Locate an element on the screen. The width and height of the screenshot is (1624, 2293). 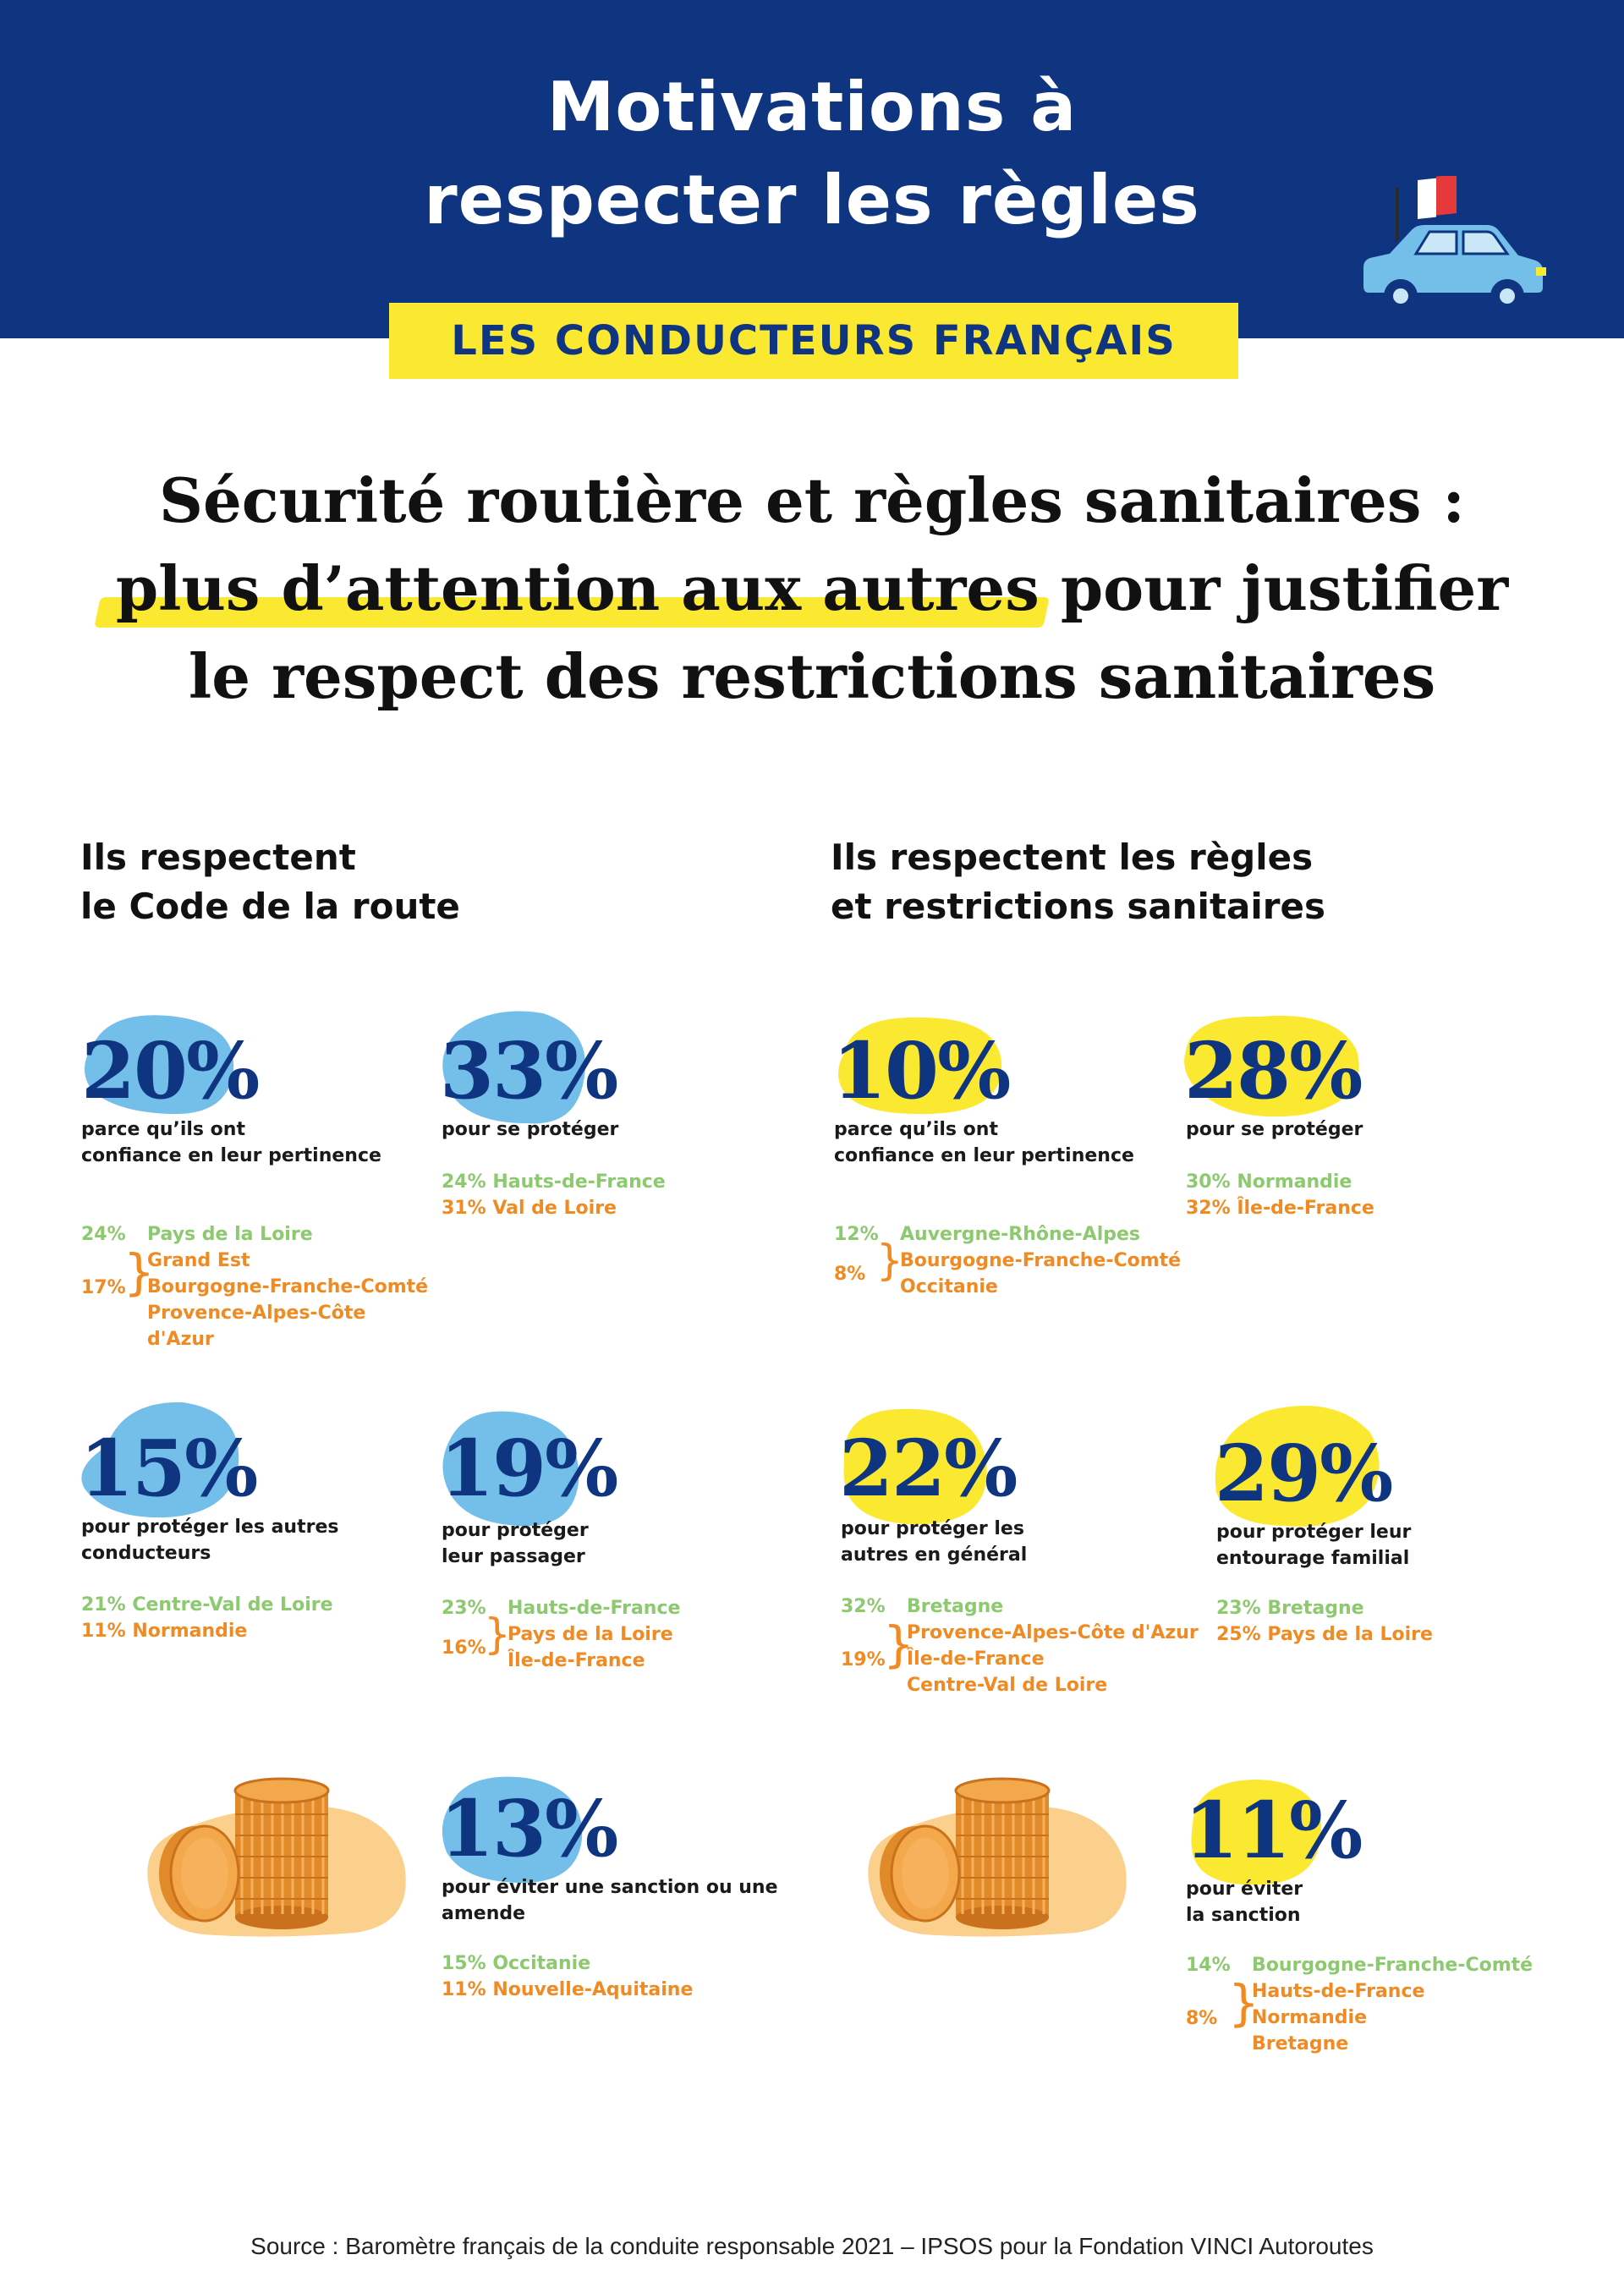
desc-line: leur passager is located at coordinates (513, 1556).